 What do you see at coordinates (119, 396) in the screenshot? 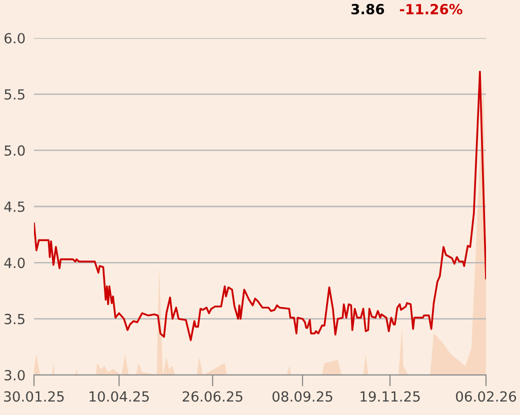
I see `x-tick-label: 10.04.25` at bounding box center [119, 396].